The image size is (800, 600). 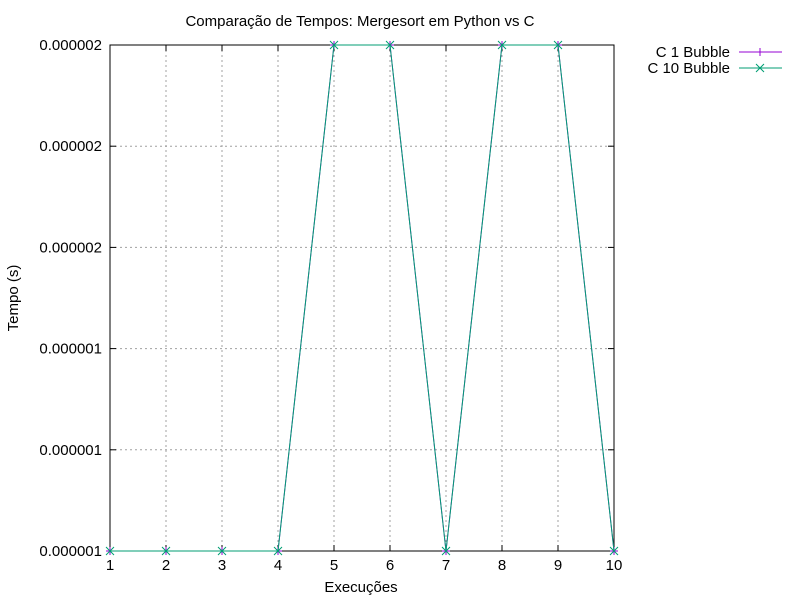 I want to click on y-axis-label: Tempo (s), so click(x=13, y=298).